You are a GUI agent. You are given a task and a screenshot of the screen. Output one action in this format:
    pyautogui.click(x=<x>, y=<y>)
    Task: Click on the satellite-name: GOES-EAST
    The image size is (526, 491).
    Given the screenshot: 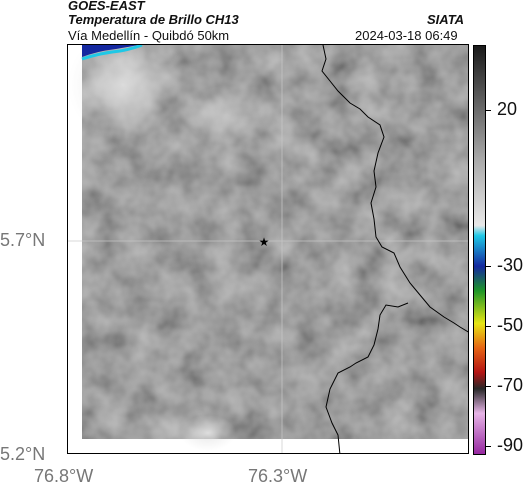 What is the action you would take?
    pyautogui.click(x=106, y=6)
    